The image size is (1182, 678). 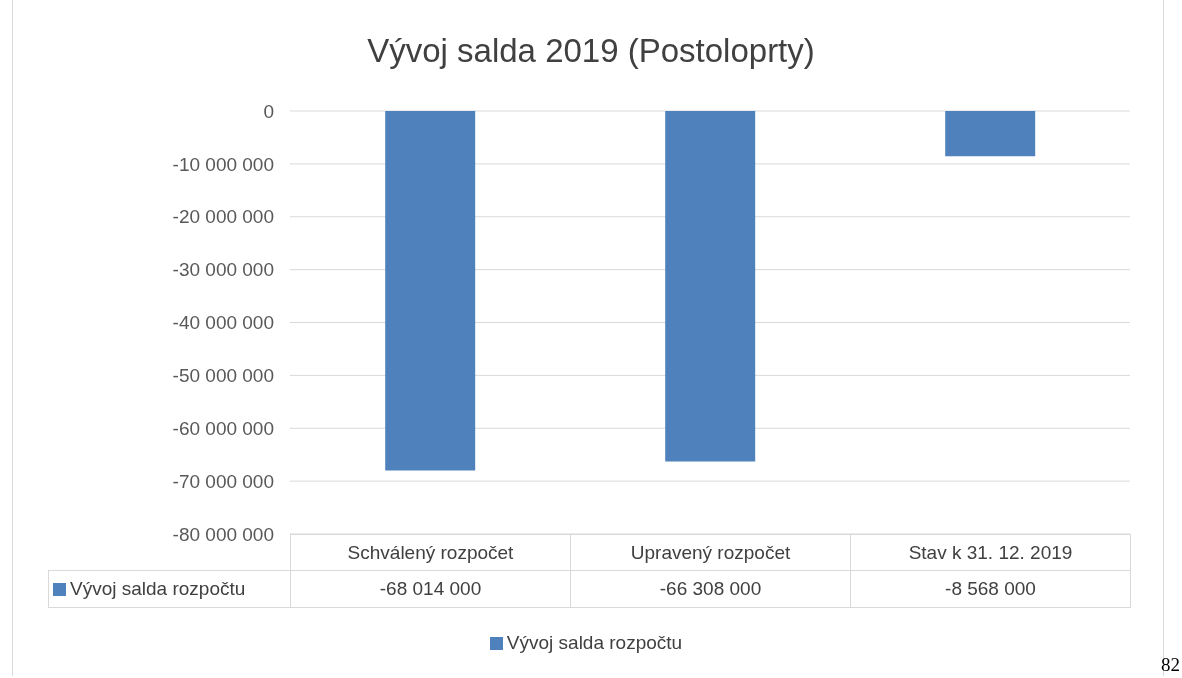 I want to click on y-tick-label: -20 000 000, so click(x=223, y=217).